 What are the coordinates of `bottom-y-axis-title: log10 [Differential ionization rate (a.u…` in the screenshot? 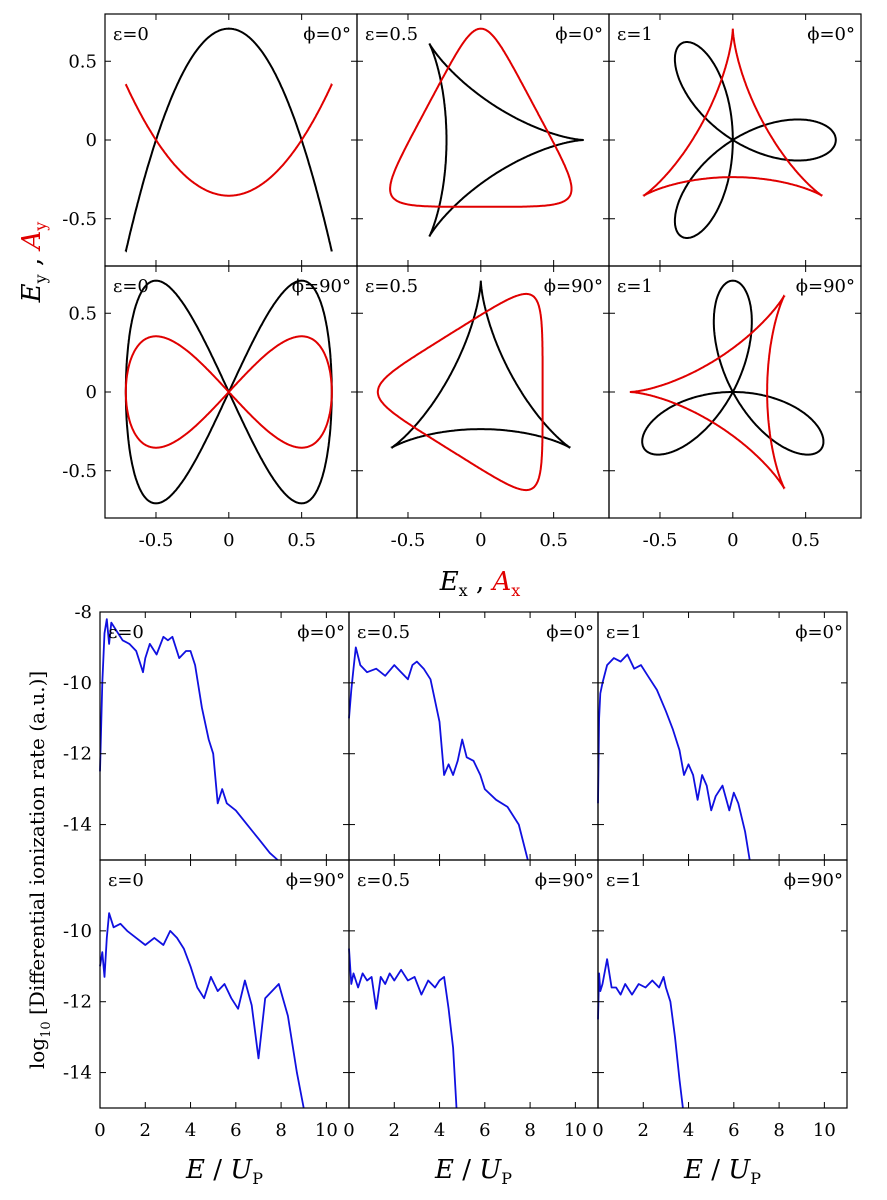 It's located at (39, 870).